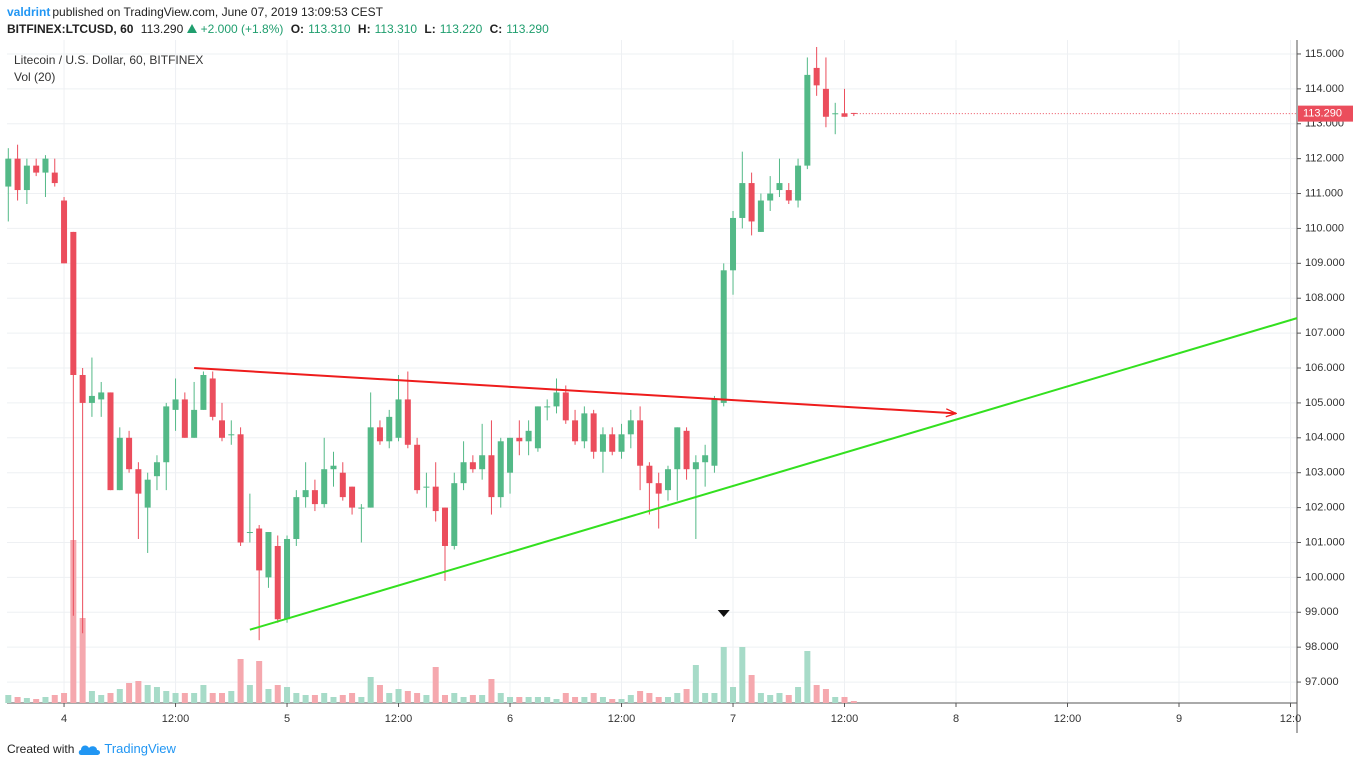 The height and width of the screenshot is (768, 1360). I want to click on ohlc-value: 113.310, so click(329, 29).